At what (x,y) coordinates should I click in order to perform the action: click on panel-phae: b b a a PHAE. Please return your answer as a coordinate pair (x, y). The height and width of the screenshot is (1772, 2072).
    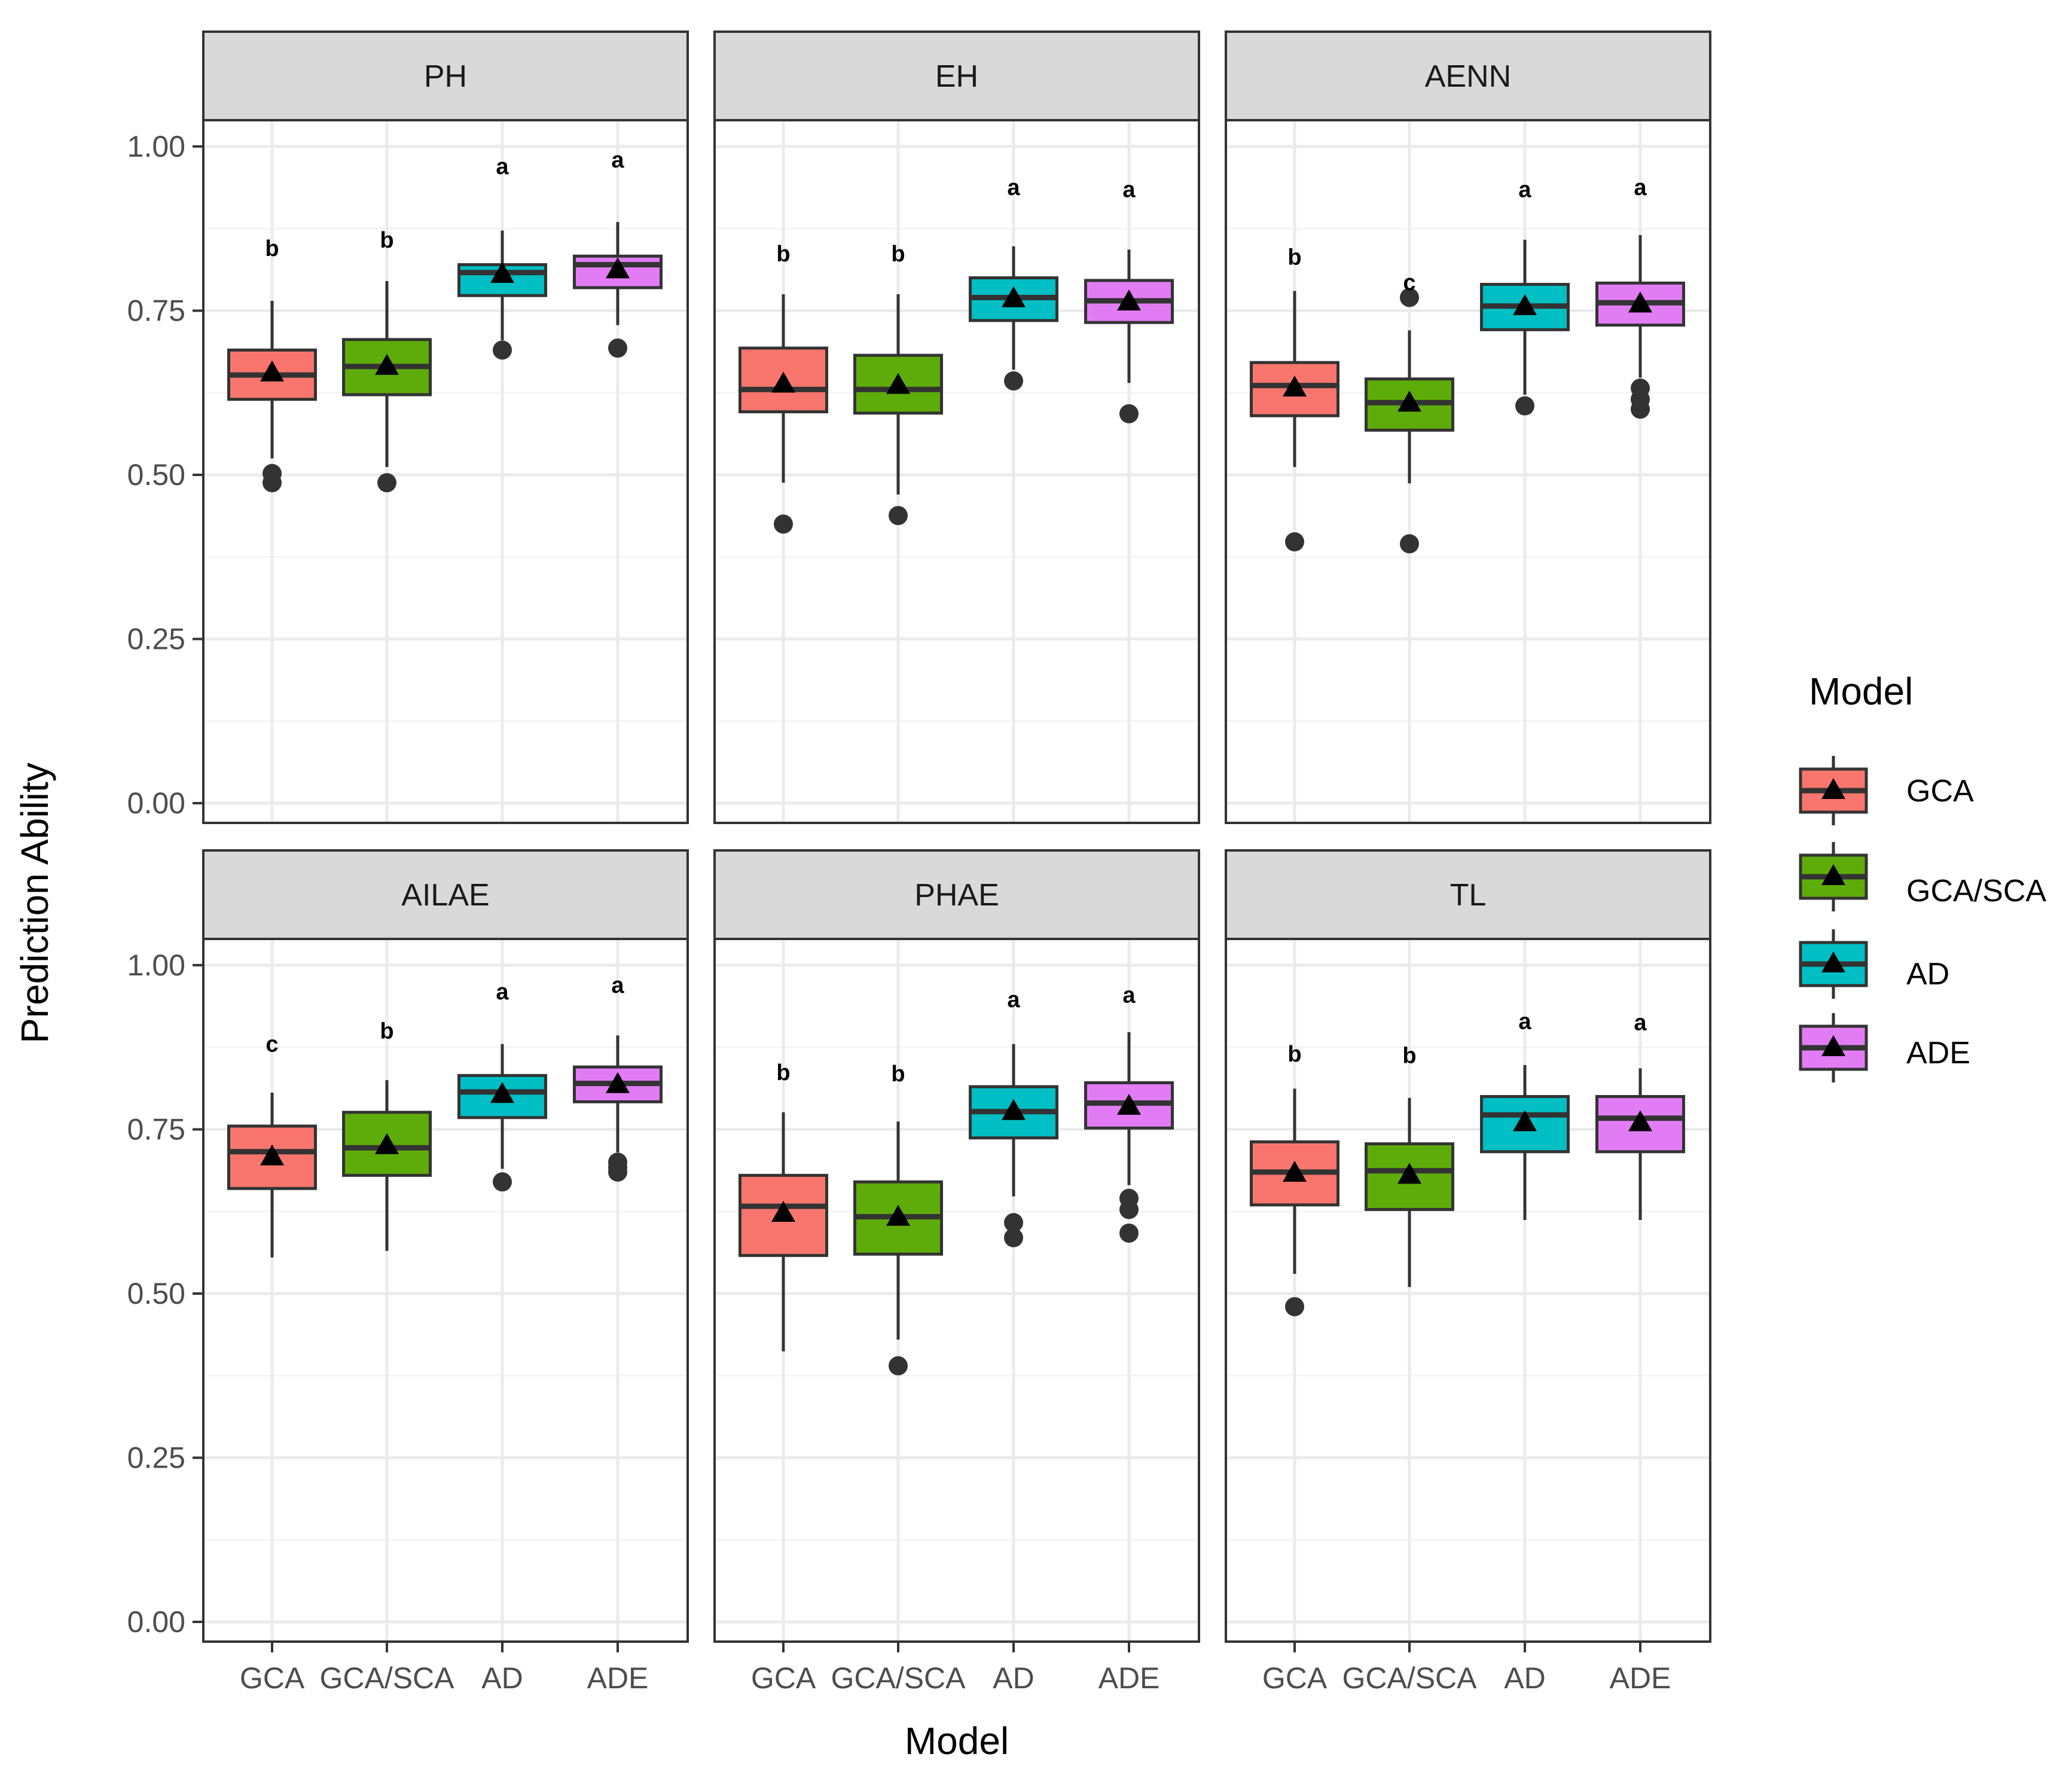
    Looking at the image, I should click on (956, 1246).